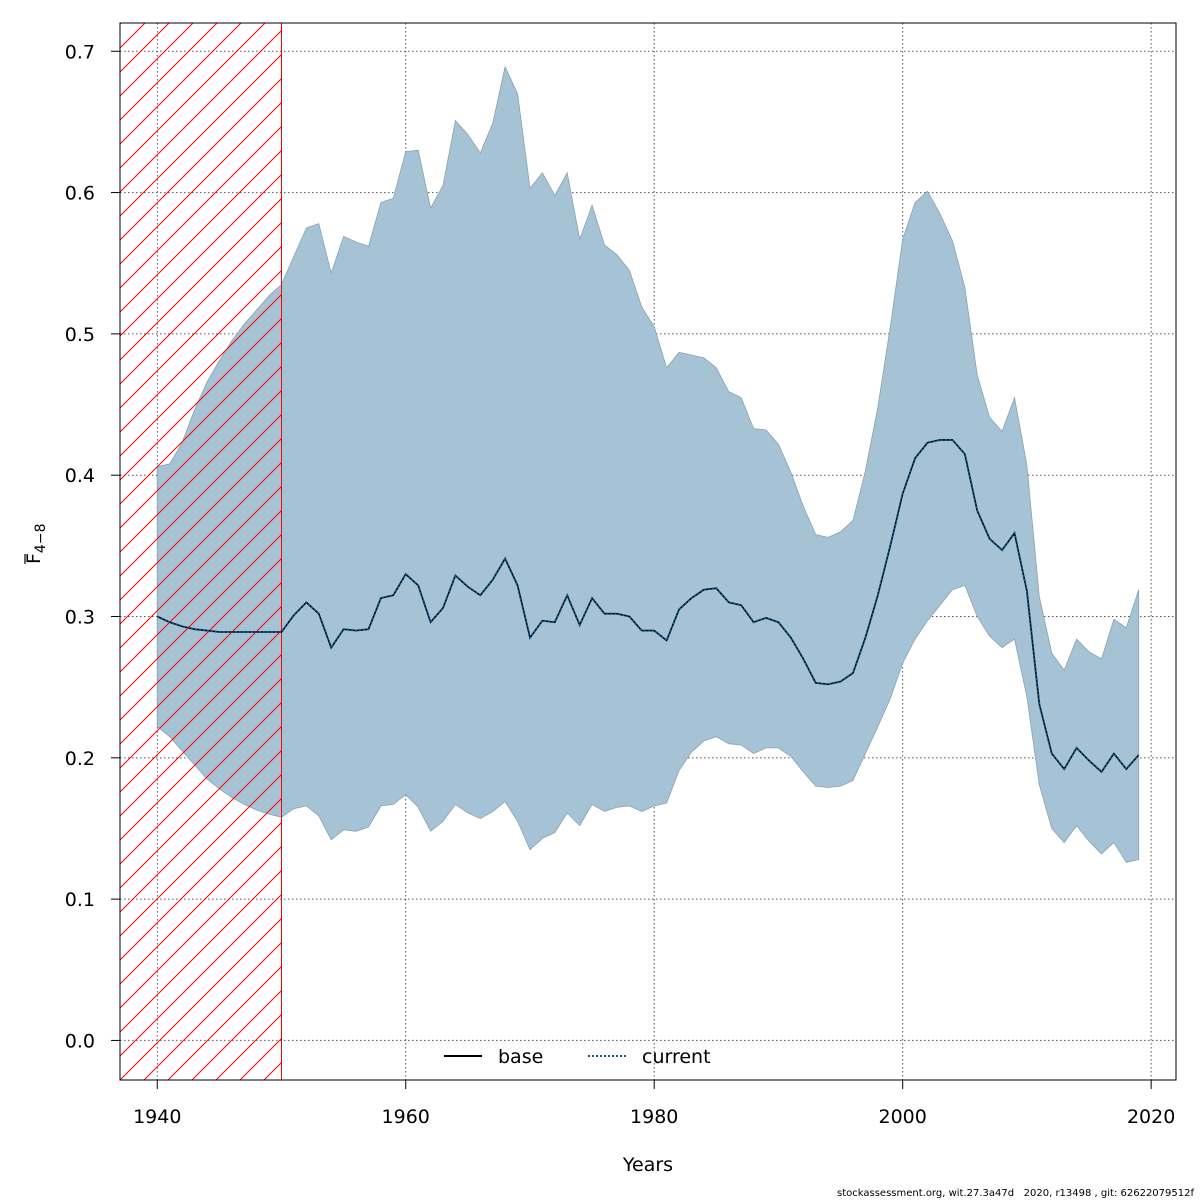 Image resolution: width=1200 pixels, height=1200 pixels. What do you see at coordinates (577, 1057) in the screenshot?
I see `legend: base current` at bounding box center [577, 1057].